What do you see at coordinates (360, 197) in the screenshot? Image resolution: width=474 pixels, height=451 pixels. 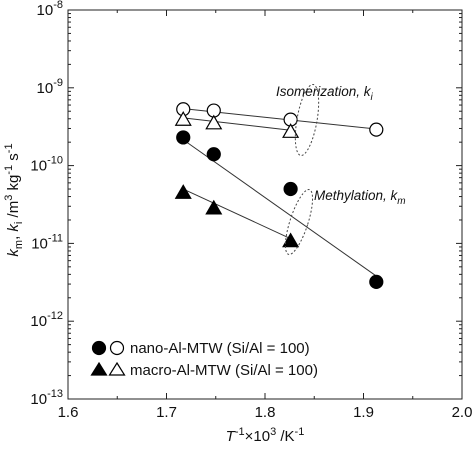 I see `methylation-annotation: Methylation, km` at bounding box center [360, 197].